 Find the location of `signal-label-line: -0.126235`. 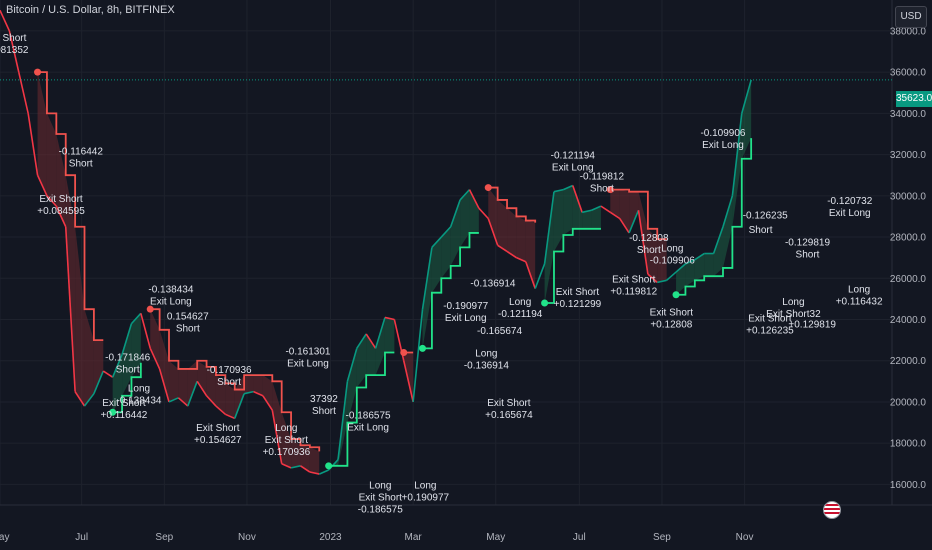

signal-label-line: -0.126235 is located at coordinates (765, 215).